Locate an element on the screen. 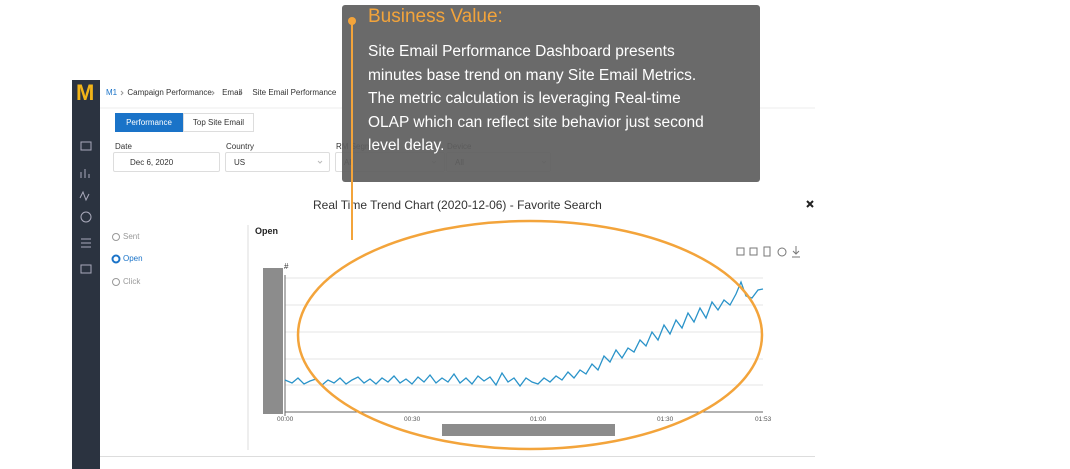  filter-label: Date is located at coordinates (123, 146).